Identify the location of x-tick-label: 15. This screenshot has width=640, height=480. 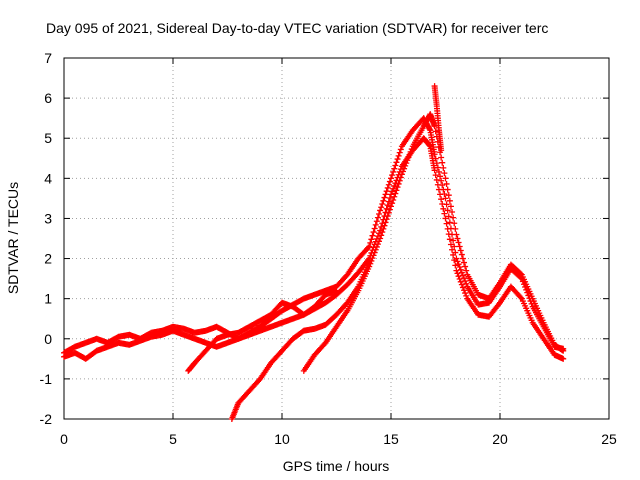
(391, 439).